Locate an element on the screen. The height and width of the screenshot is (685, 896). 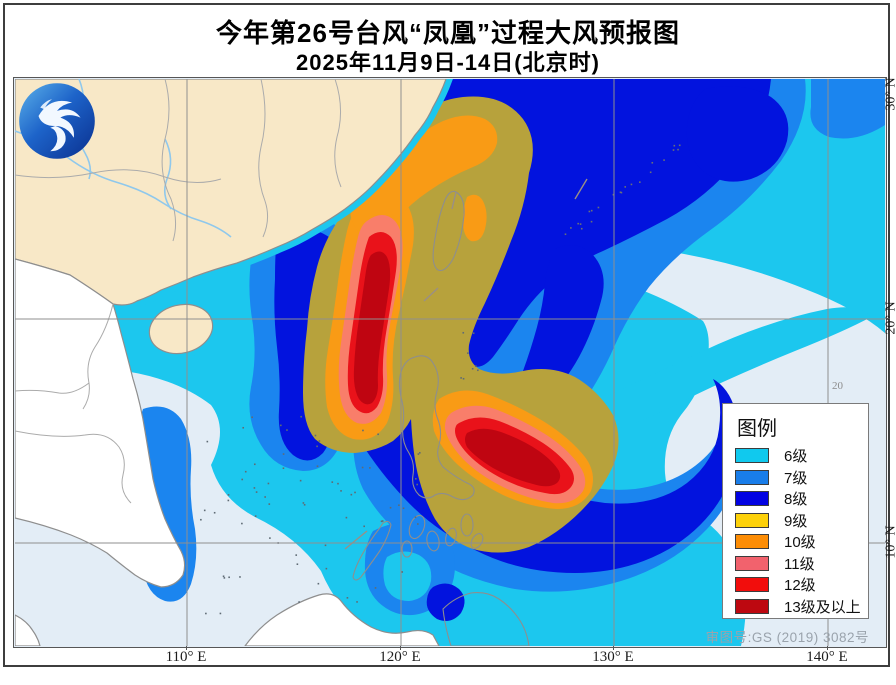
legend-item: 12级 is located at coordinates (801, 585).